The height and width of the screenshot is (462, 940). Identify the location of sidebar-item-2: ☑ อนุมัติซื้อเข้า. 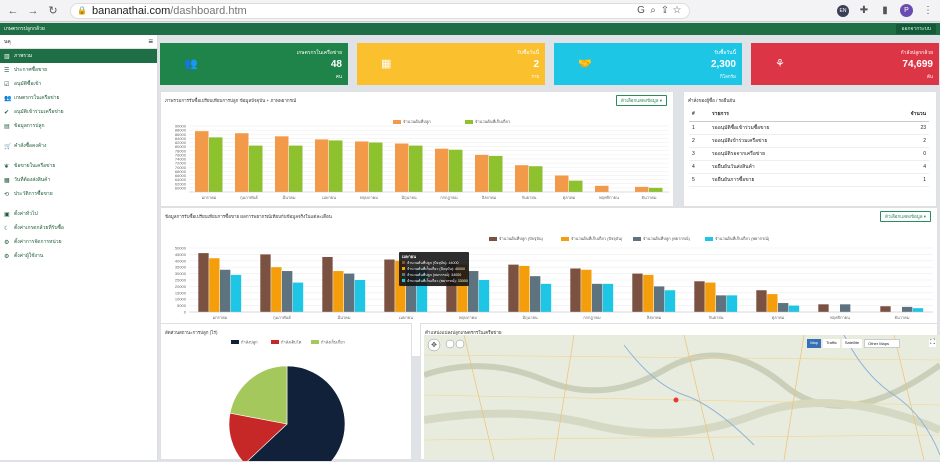
(78, 84).